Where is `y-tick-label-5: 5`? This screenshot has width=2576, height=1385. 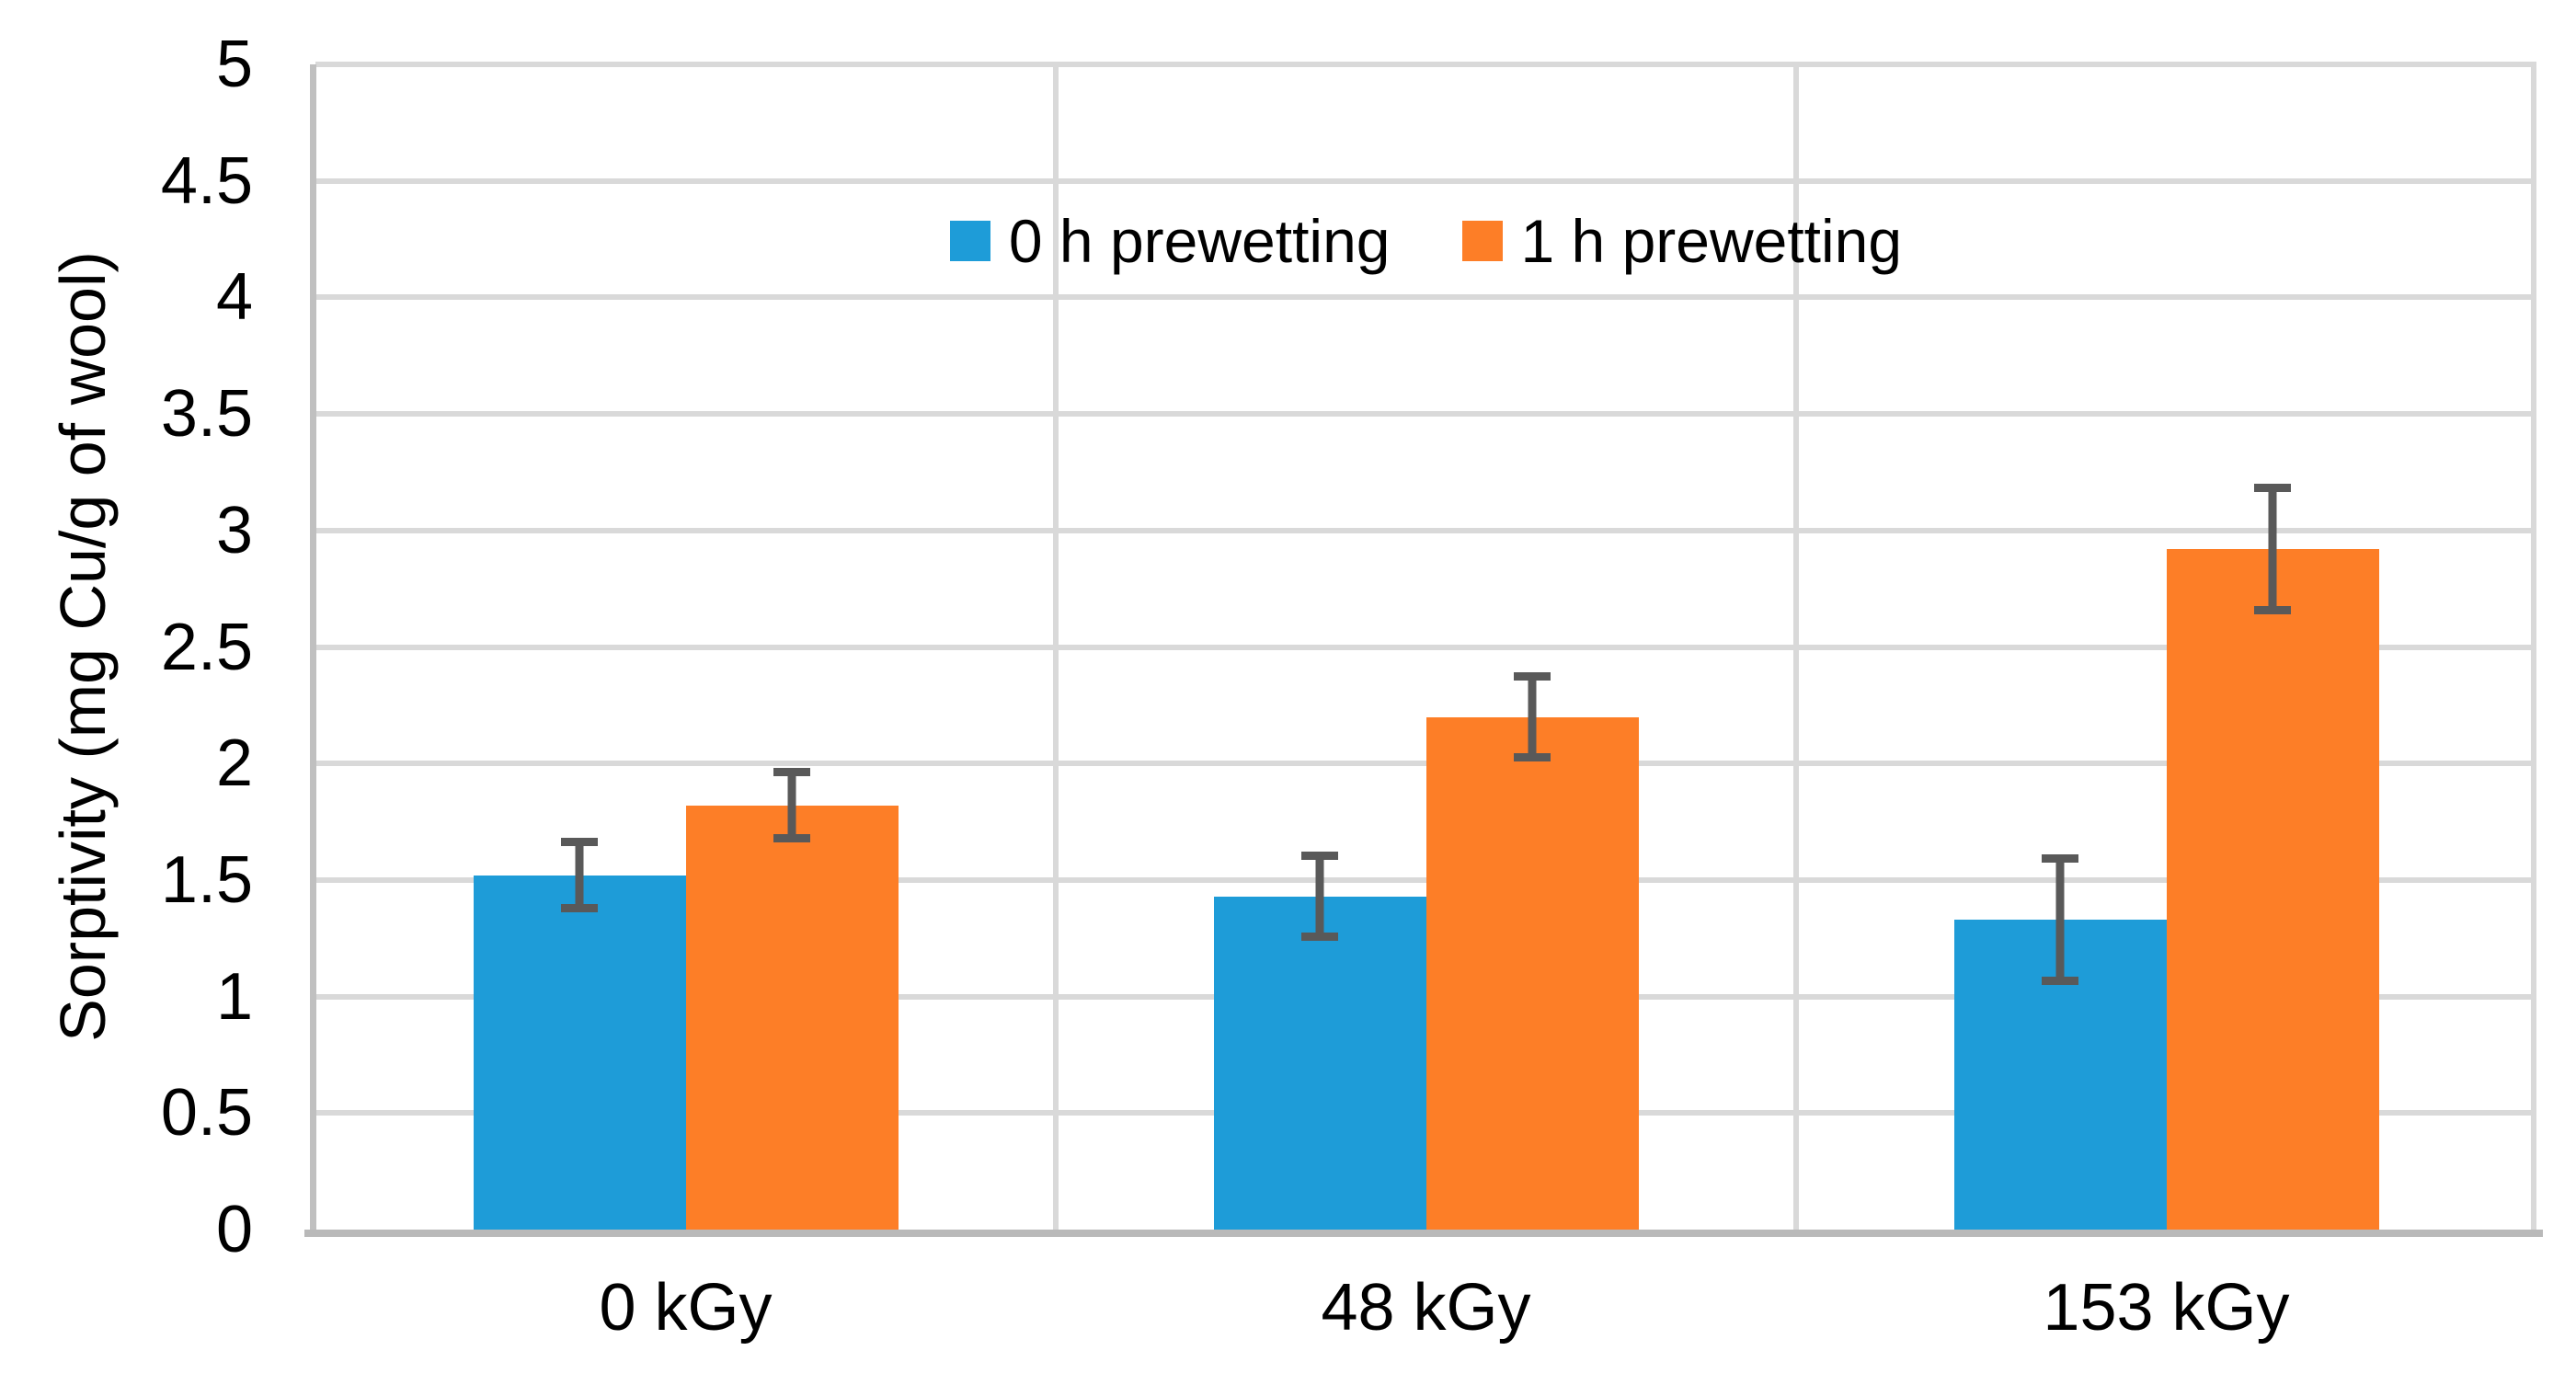 y-tick-label-5: 5 is located at coordinates (234, 64).